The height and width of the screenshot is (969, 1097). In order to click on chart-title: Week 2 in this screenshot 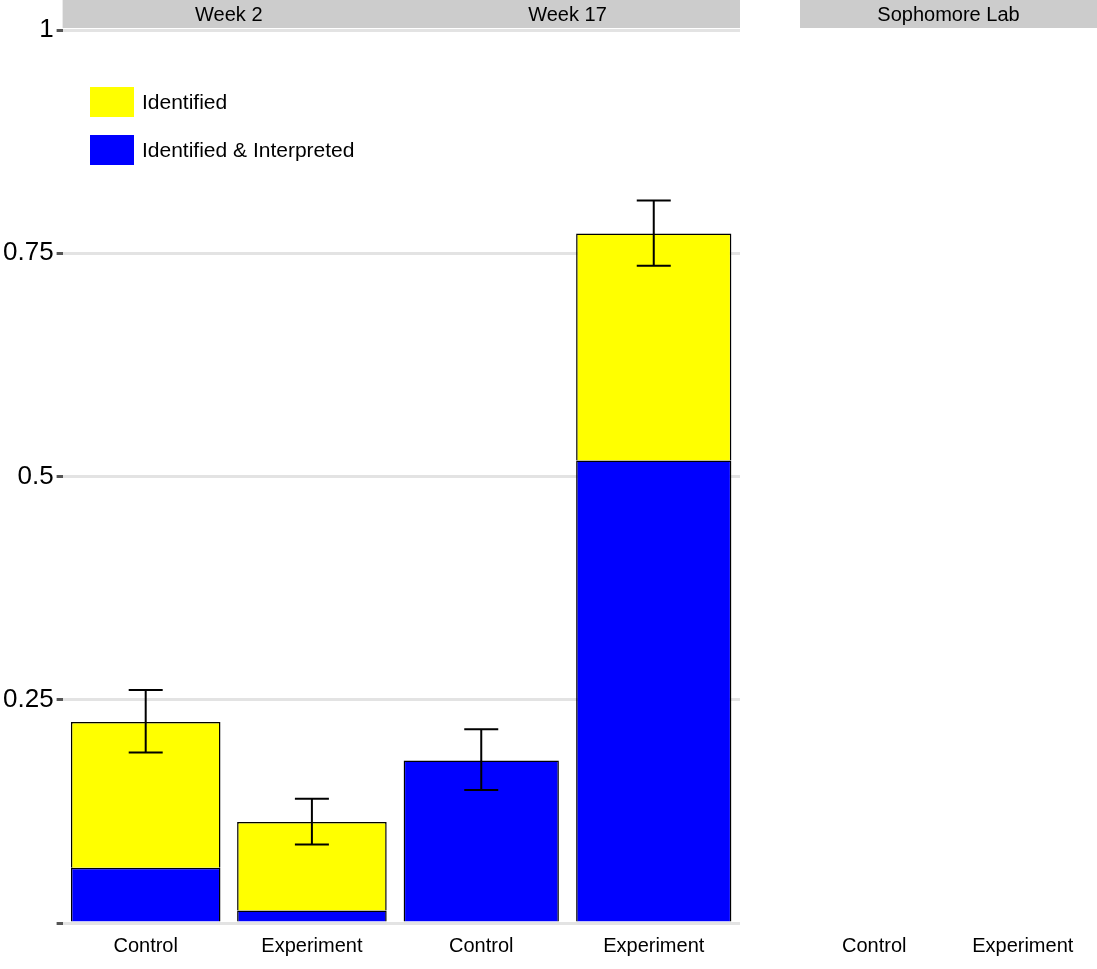, I will do `click(229, 13)`.